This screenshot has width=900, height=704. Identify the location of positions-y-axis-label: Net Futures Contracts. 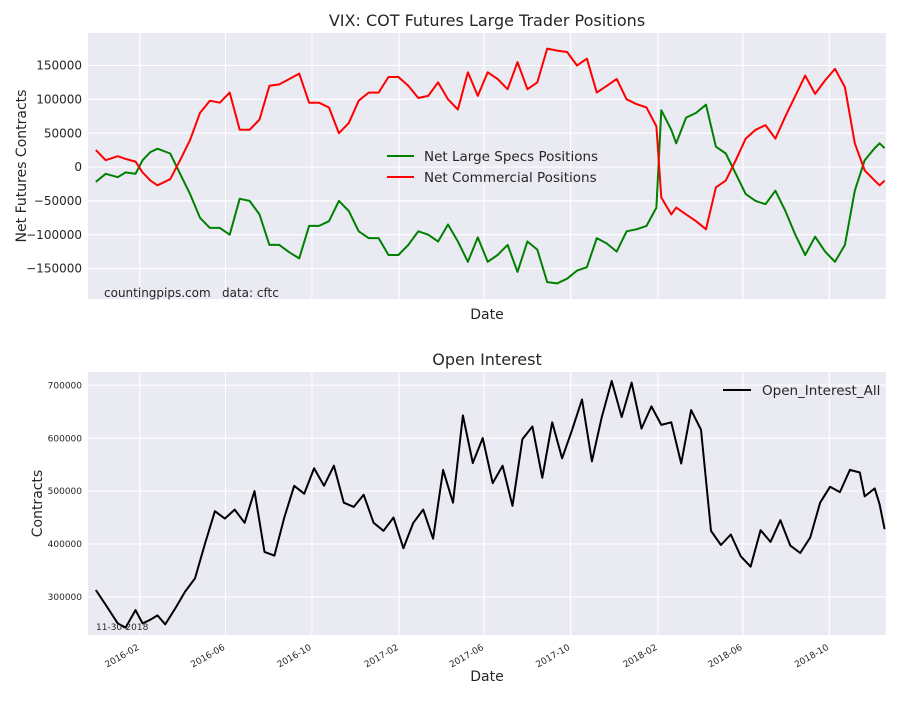
(22, 166).